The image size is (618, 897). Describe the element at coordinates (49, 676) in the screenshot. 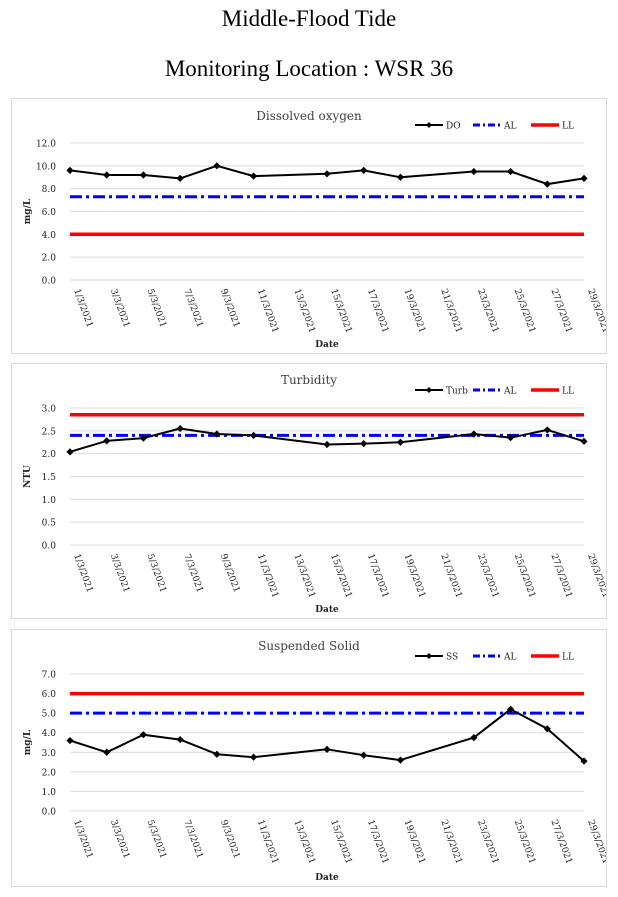

I see `y-tick-label: 7.0` at that location.